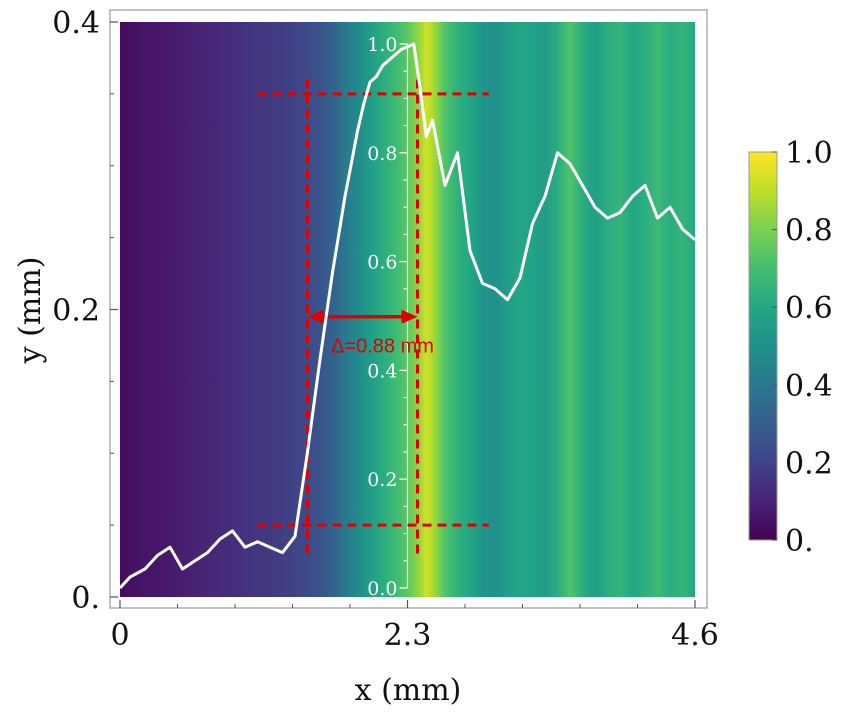  What do you see at coordinates (119, 635) in the screenshot?
I see `x-tick-label: 0` at bounding box center [119, 635].